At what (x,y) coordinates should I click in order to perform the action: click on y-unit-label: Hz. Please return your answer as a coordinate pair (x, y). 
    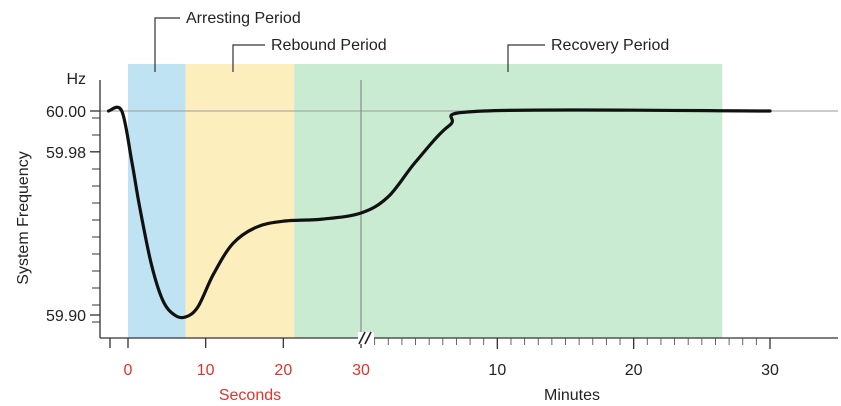
    Looking at the image, I should click on (76, 79).